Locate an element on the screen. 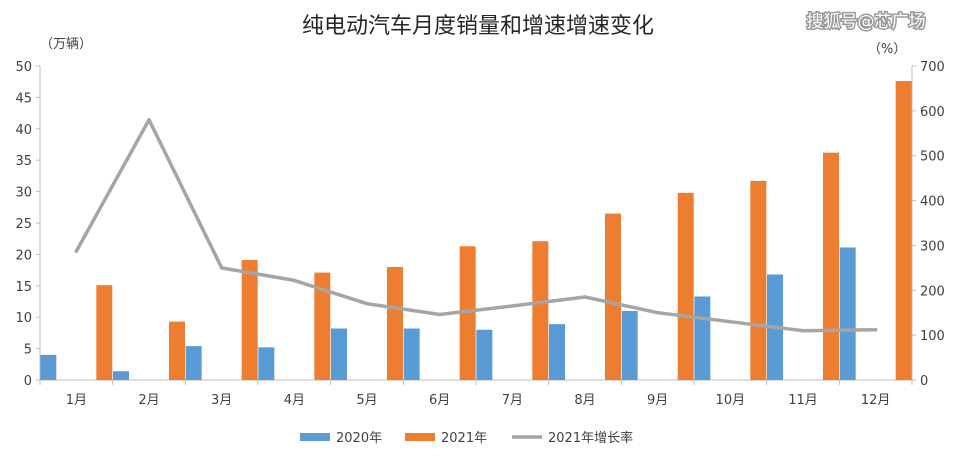 Image resolution: width=956 pixels, height=458 pixels. y-tick-label: 30 is located at coordinates (23, 193).